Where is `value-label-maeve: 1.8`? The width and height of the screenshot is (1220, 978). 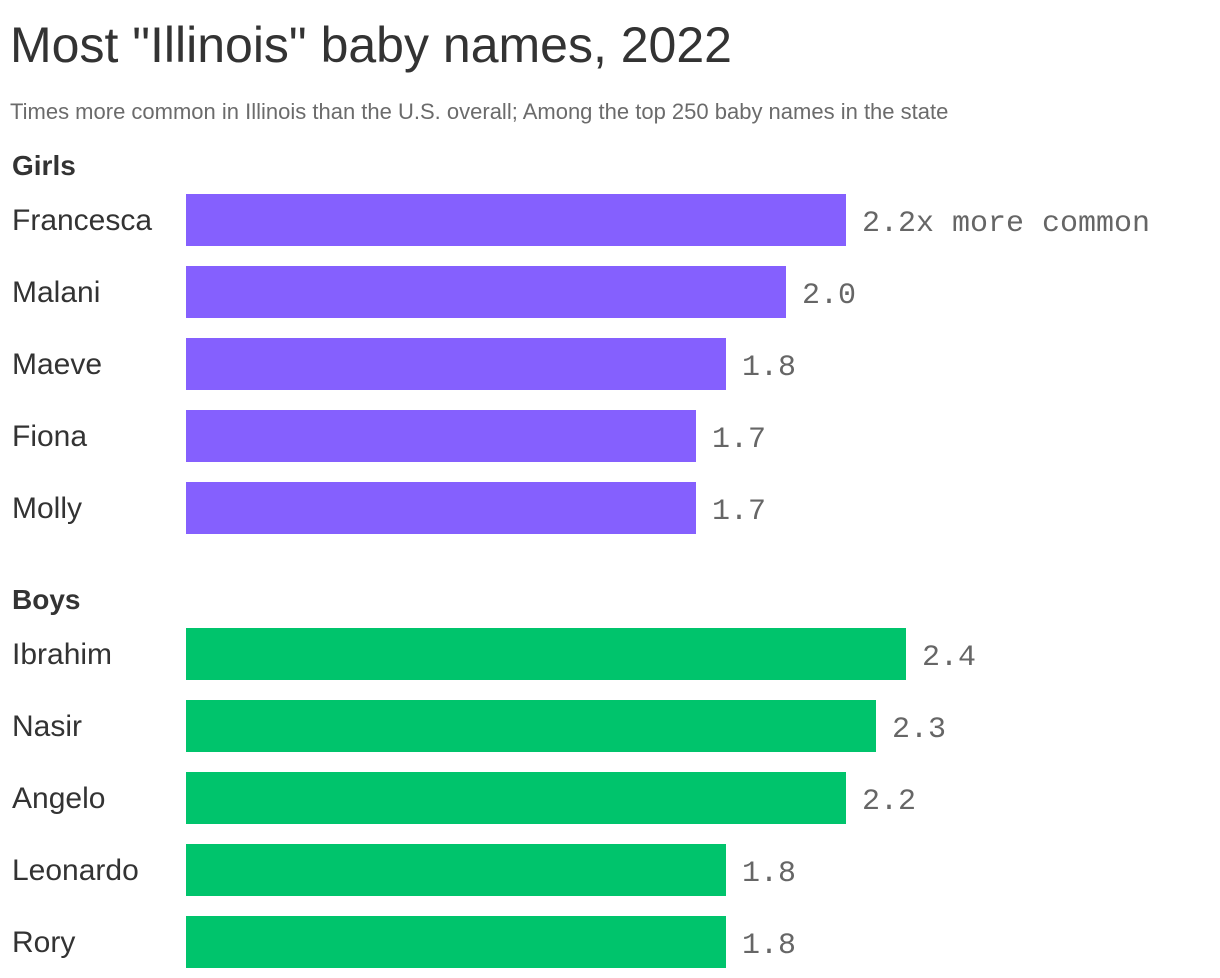 value-label-maeve: 1.8 is located at coordinates (769, 368).